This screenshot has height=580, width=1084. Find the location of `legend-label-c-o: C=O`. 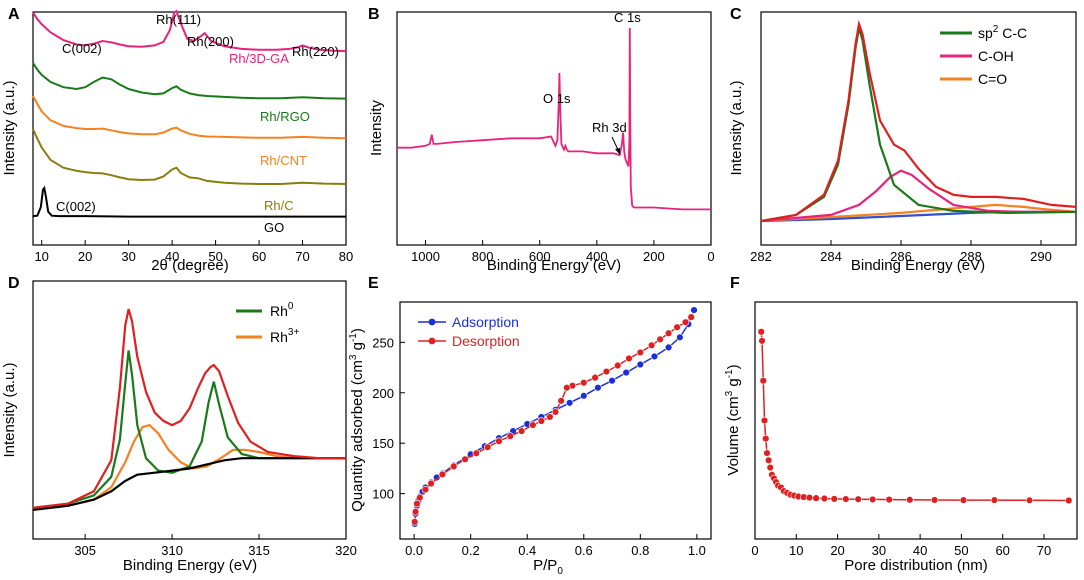

legend-label-c-o: C=O is located at coordinates (992, 79).